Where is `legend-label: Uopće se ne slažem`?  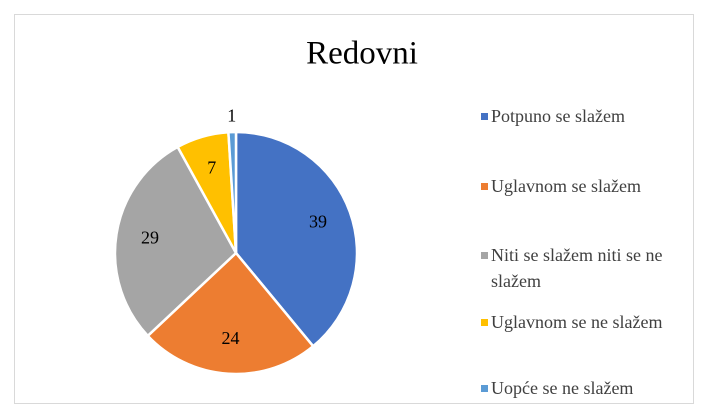 legend-label: Uopće se ne slažem is located at coordinates (562, 388).